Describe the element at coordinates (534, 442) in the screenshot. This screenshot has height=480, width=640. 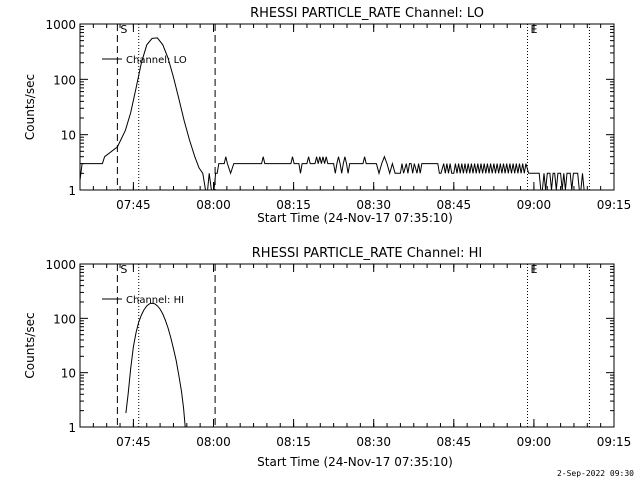
I see `panel-2-x-tick-label-5: 09:00` at that location.